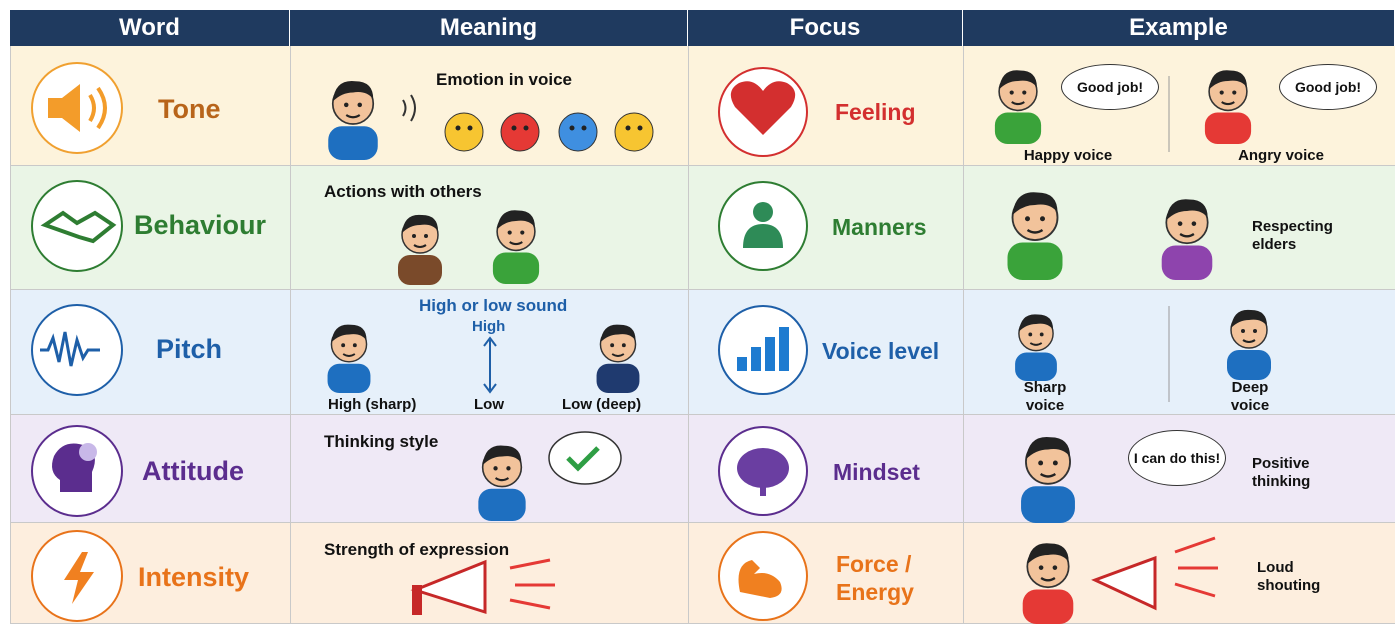 This screenshot has height=624, width=1395. What do you see at coordinates (875, 112) in the screenshot?
I see `focus: Feeling` at bounding box center [875, 112].